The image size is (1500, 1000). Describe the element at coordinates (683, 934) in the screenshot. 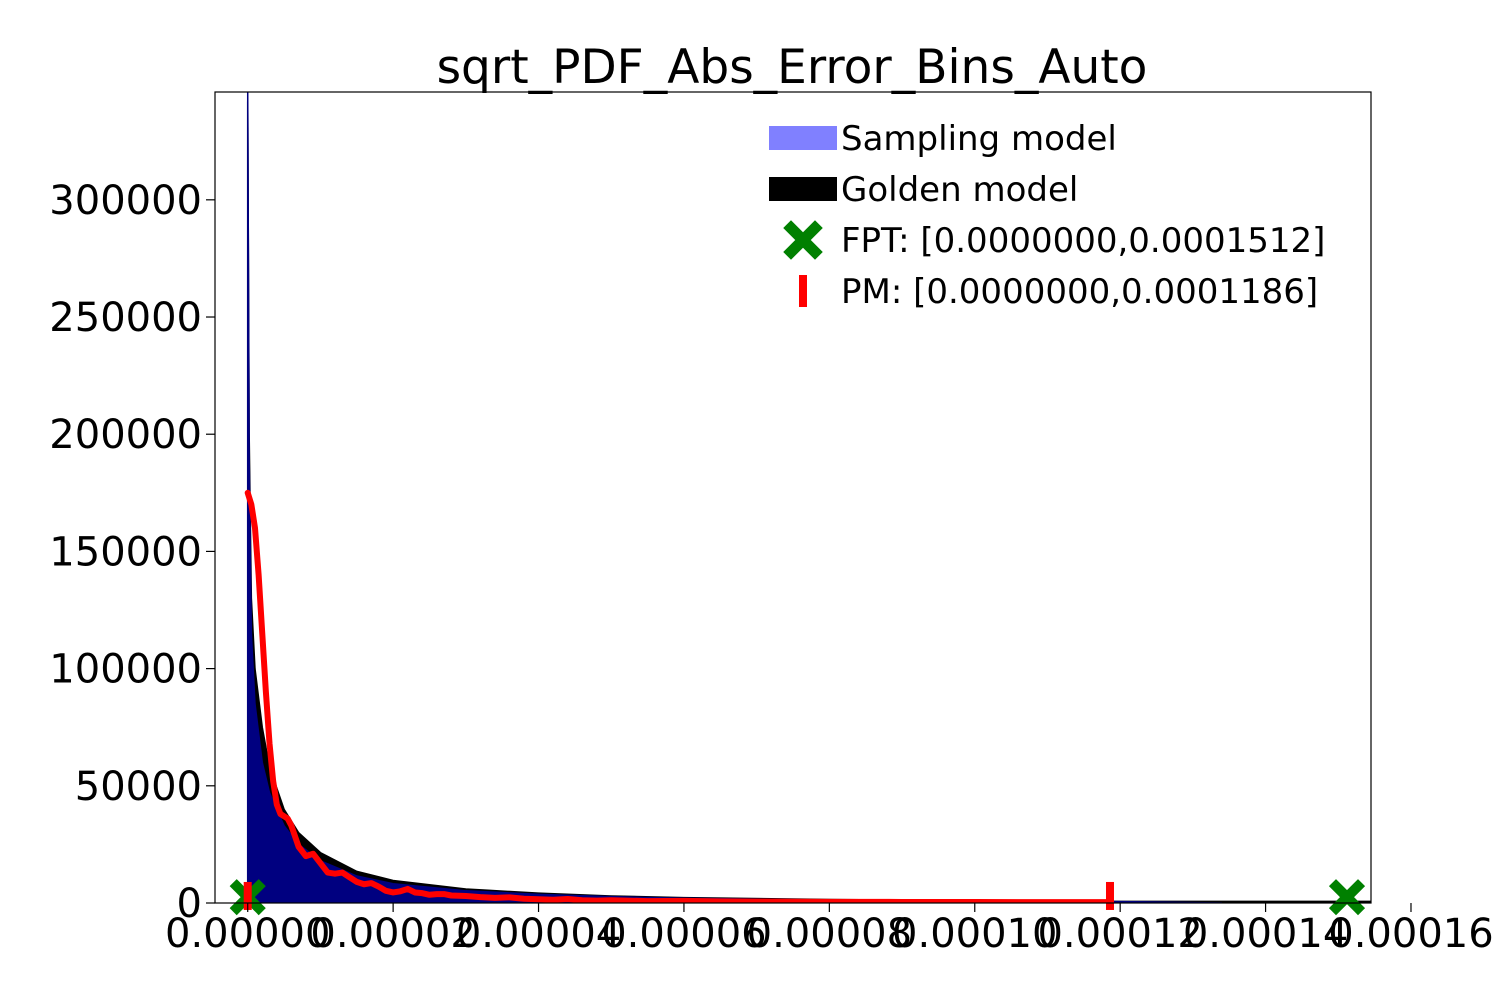

I see `x-tick-label: 0.00006` at that location.